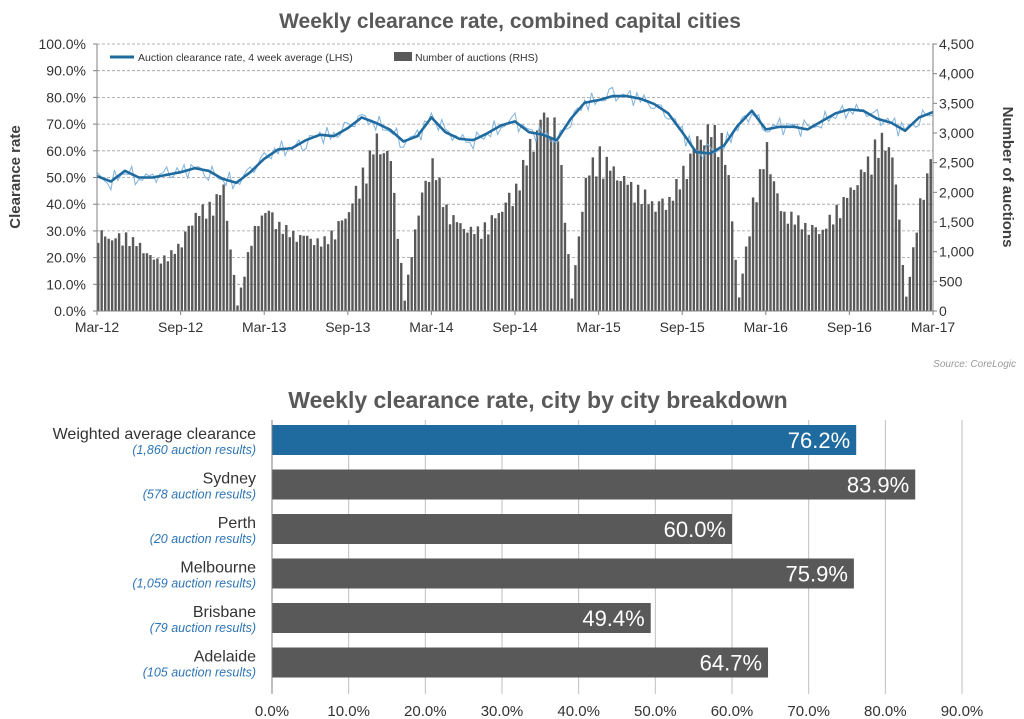  I want to click on city-name-label: Sydney, so click(229, 479).